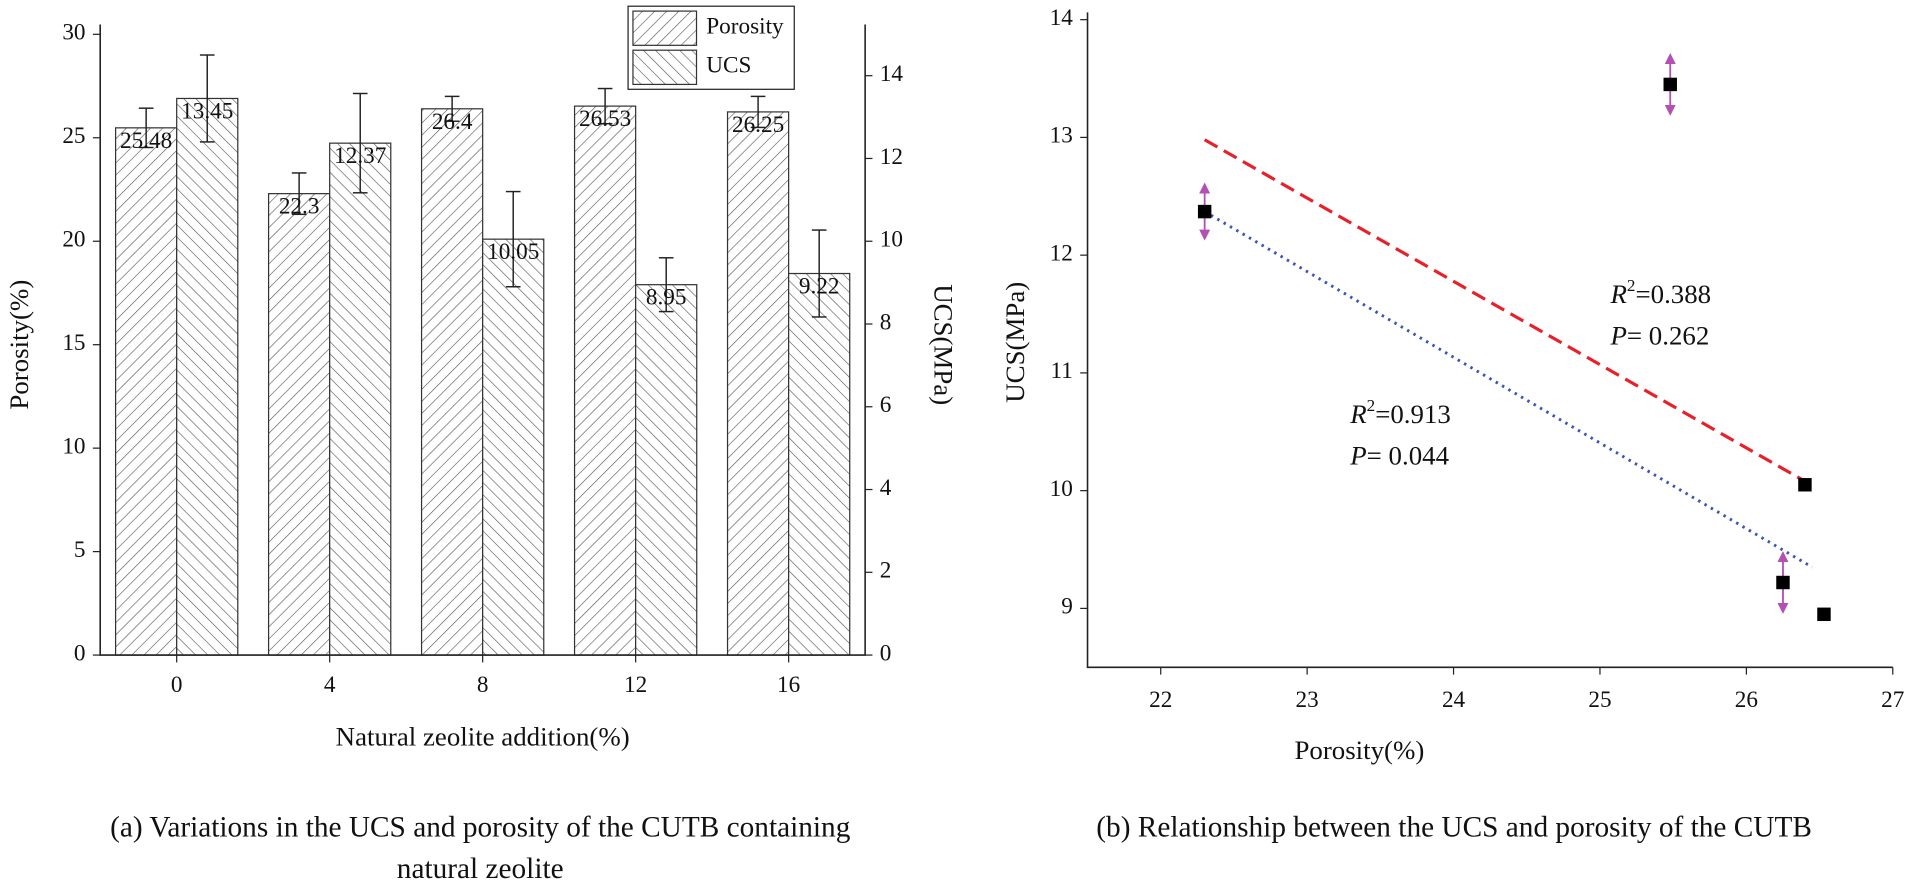 The width and height of the screenshot is (1916, 891). What do you see at coordinates (1599, 700) in the screenshot?
I see `x-tick-label: 25` at bounding box center [1599, 700].